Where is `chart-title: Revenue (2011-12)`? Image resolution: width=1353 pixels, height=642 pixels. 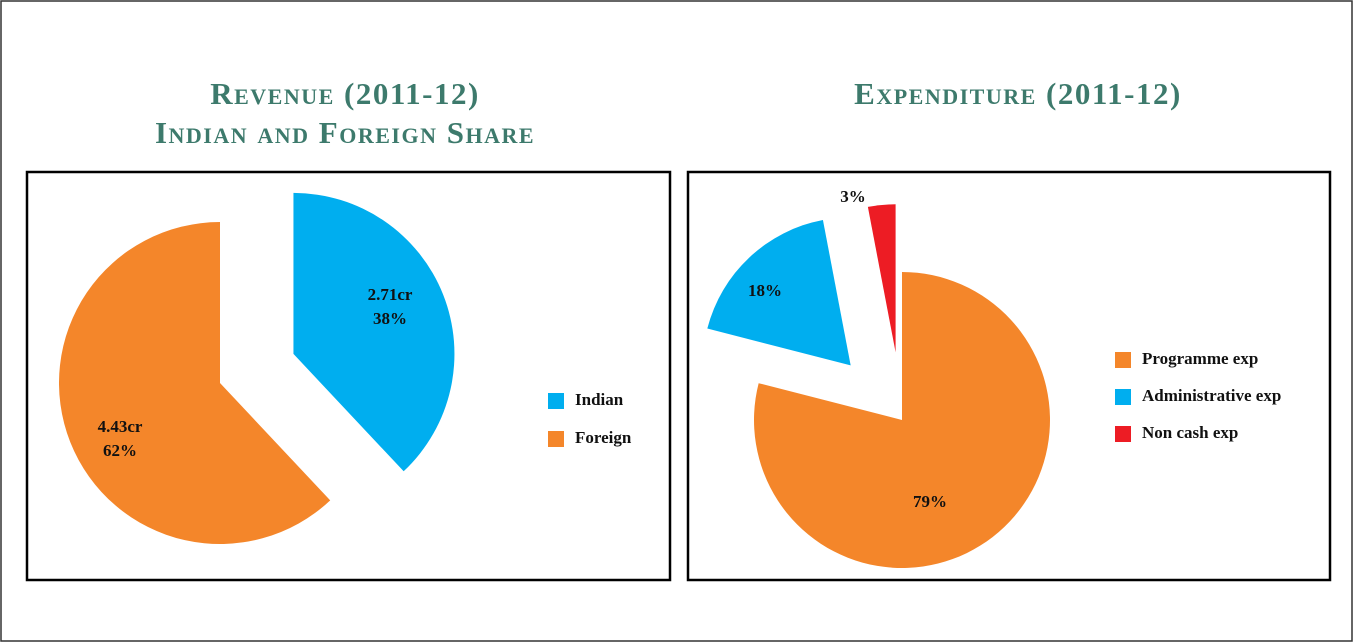
chart-title: Revenue (2011-12) is located at coordinates (345, 93).